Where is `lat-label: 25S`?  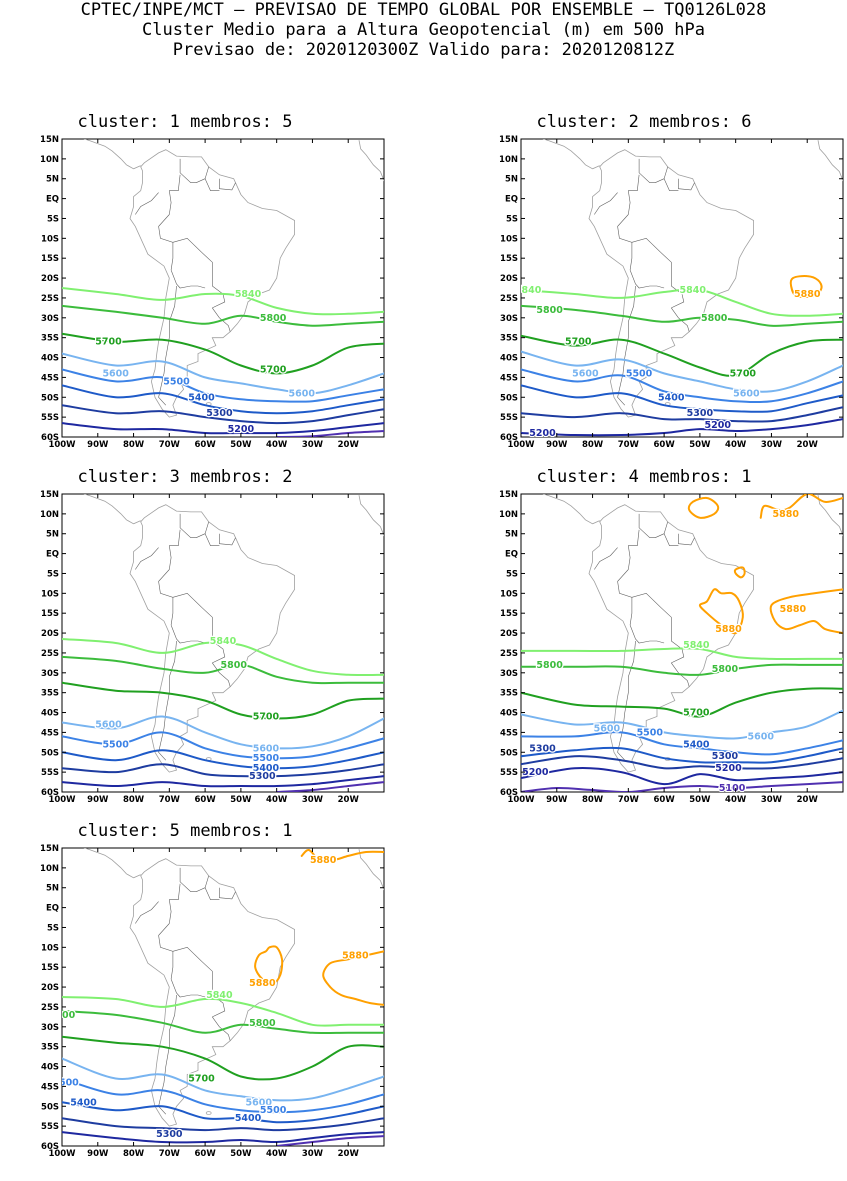
lat-label: 25S is located at coordinates (509, 654).